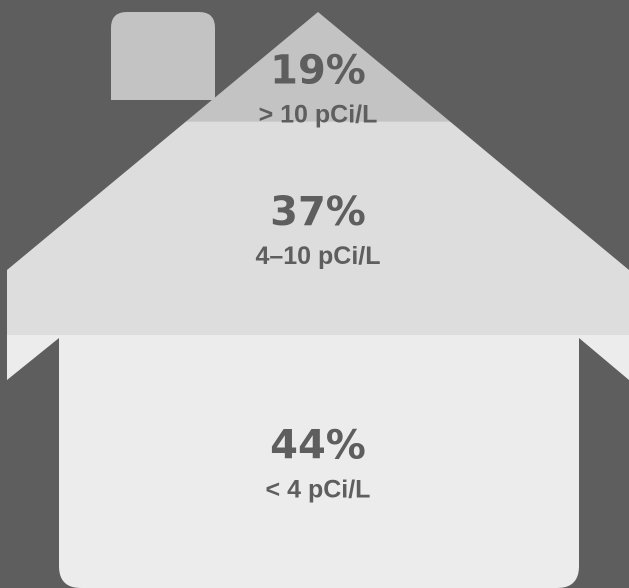  Describe the element at coordinates (318, 489) in the screenshot. I see `category-label-under-4: < 4 pCi/L` at that location.